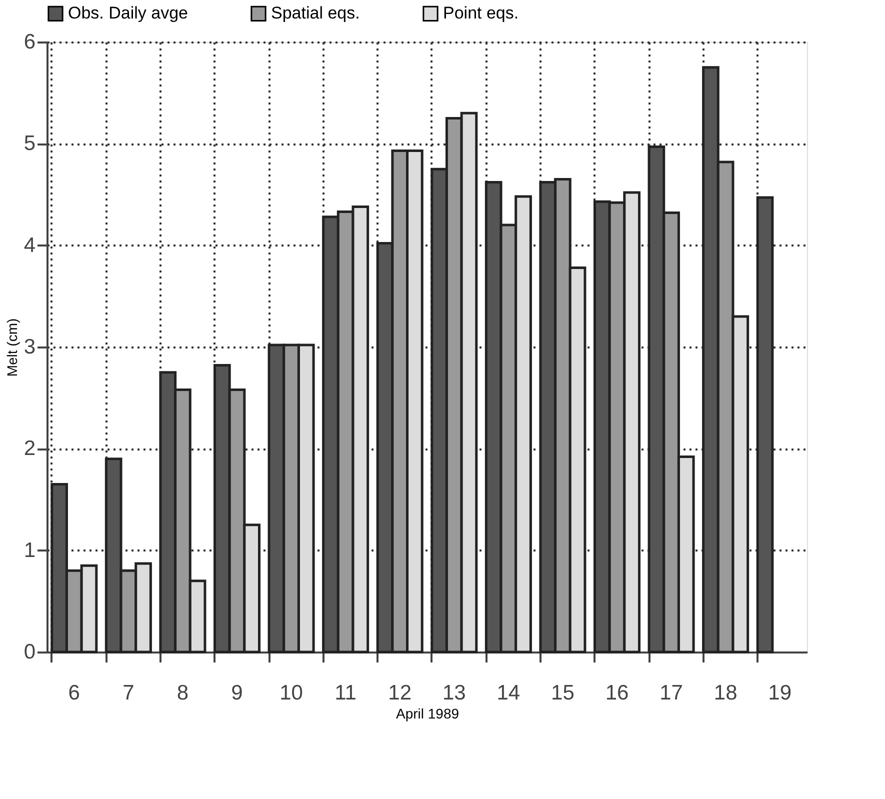 The width and height of the screenshot is (885, 799). I want to click on x-tick-label: 8, so click(182, 693).